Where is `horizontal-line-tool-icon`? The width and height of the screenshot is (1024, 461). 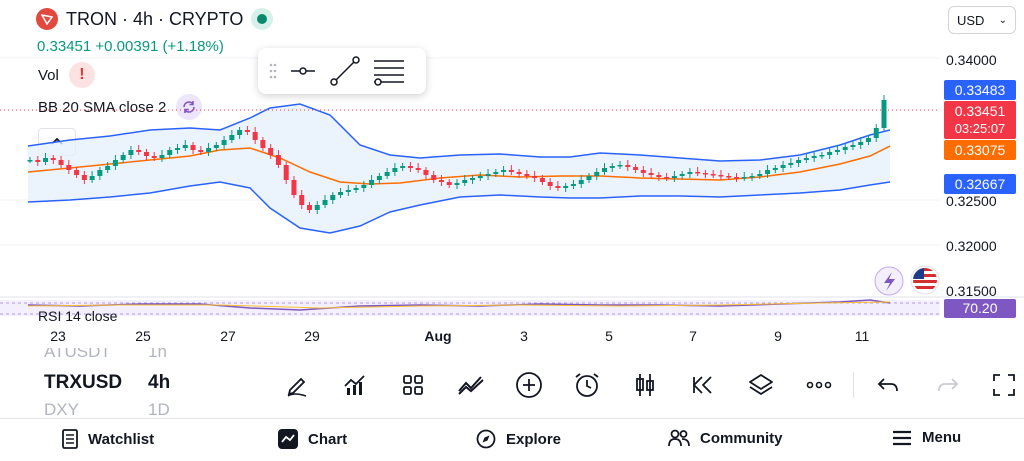
horizontal-line-tool-icon is located at coordinates (303, 71).